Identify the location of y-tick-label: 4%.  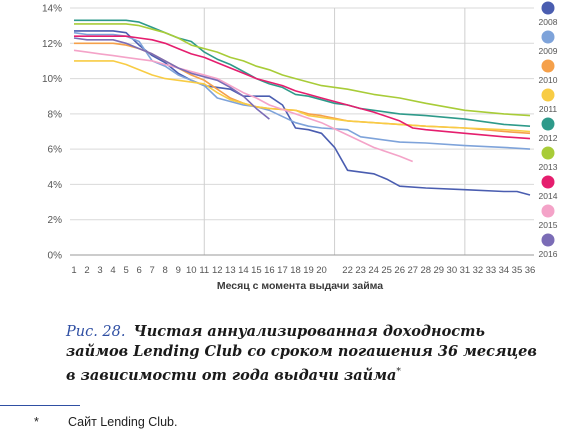
(55, 185).